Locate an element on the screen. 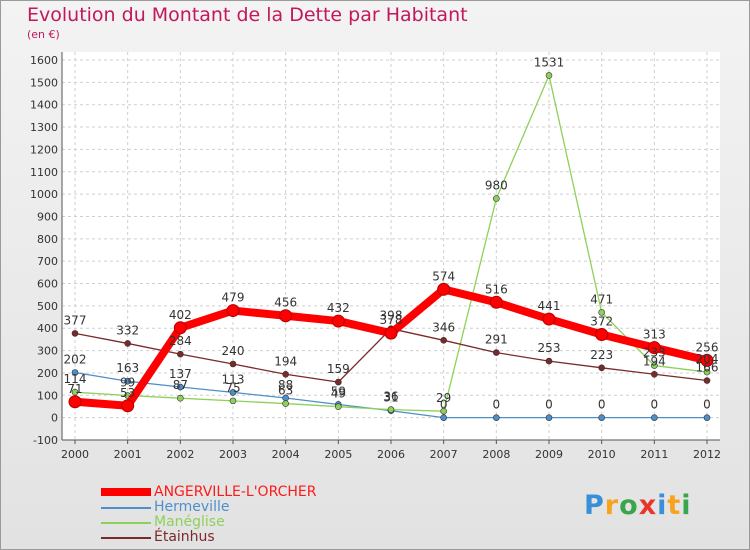 The height and width of the screenshot is (550, 750). data-label: 233 is located at coordinates (654, 353).